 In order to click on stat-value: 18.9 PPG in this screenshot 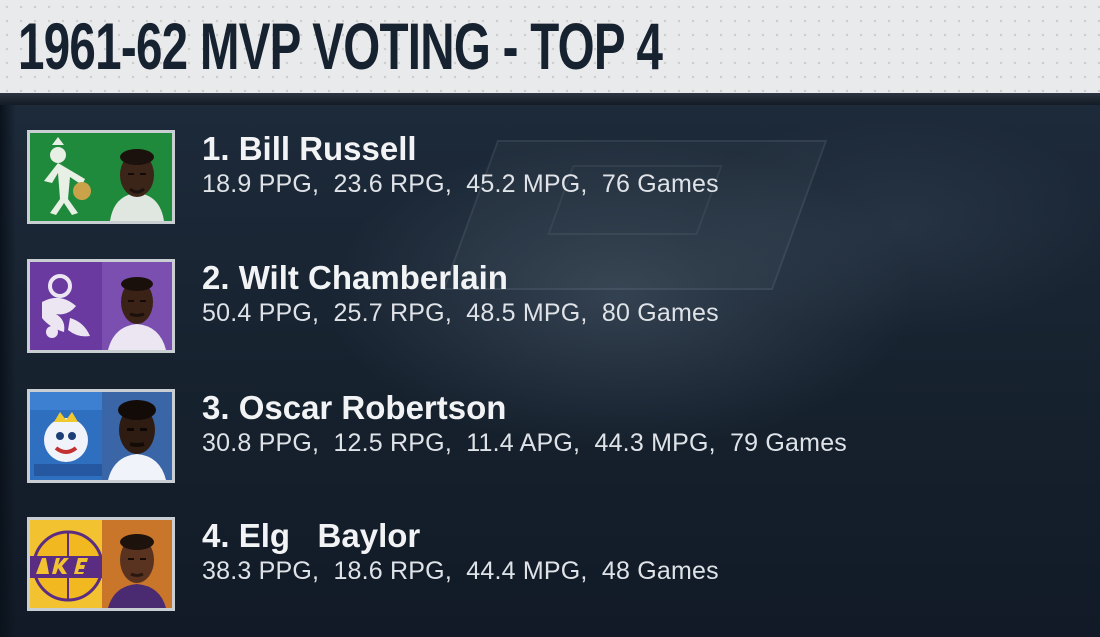, I will do `click(257, 184)`.